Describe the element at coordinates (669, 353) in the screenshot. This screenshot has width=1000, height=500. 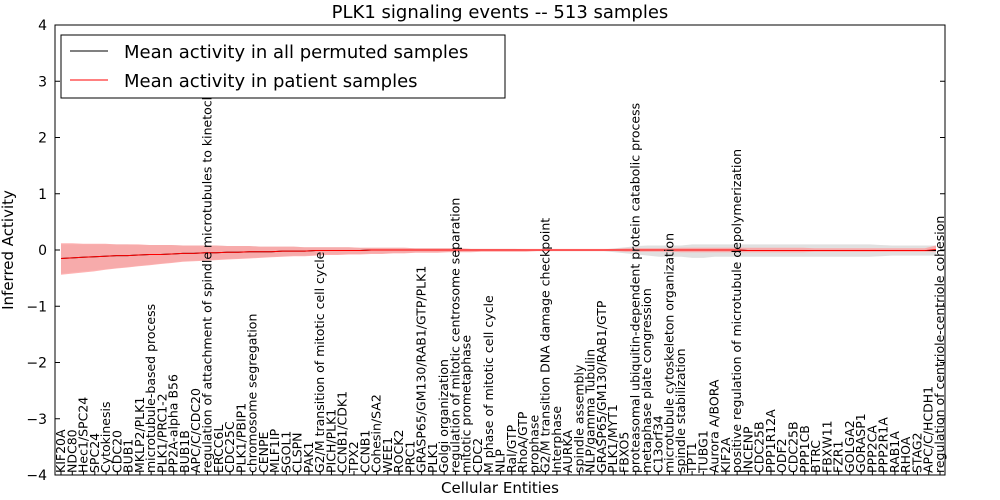
I see `x-tick-label: microtubule cytoskeleton organization` at that location.